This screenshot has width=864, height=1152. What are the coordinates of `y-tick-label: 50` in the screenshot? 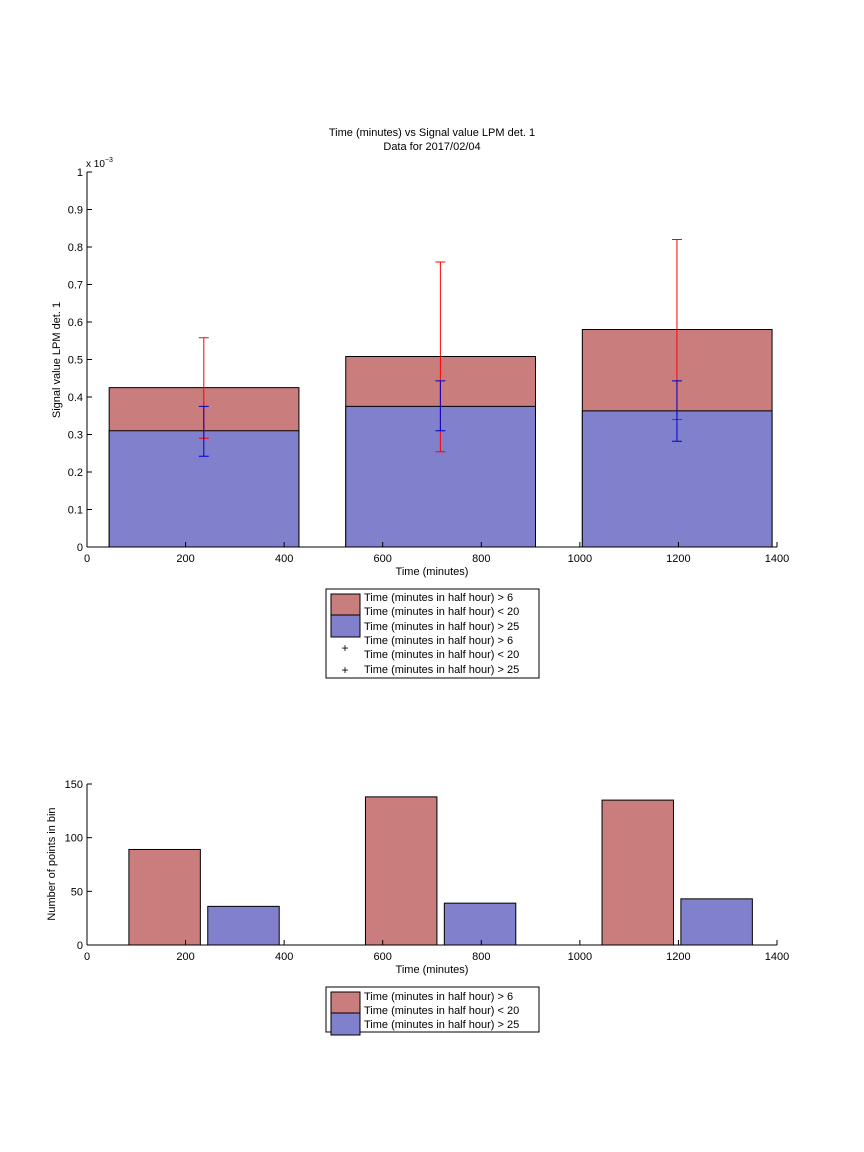 It's located at (77, 892).